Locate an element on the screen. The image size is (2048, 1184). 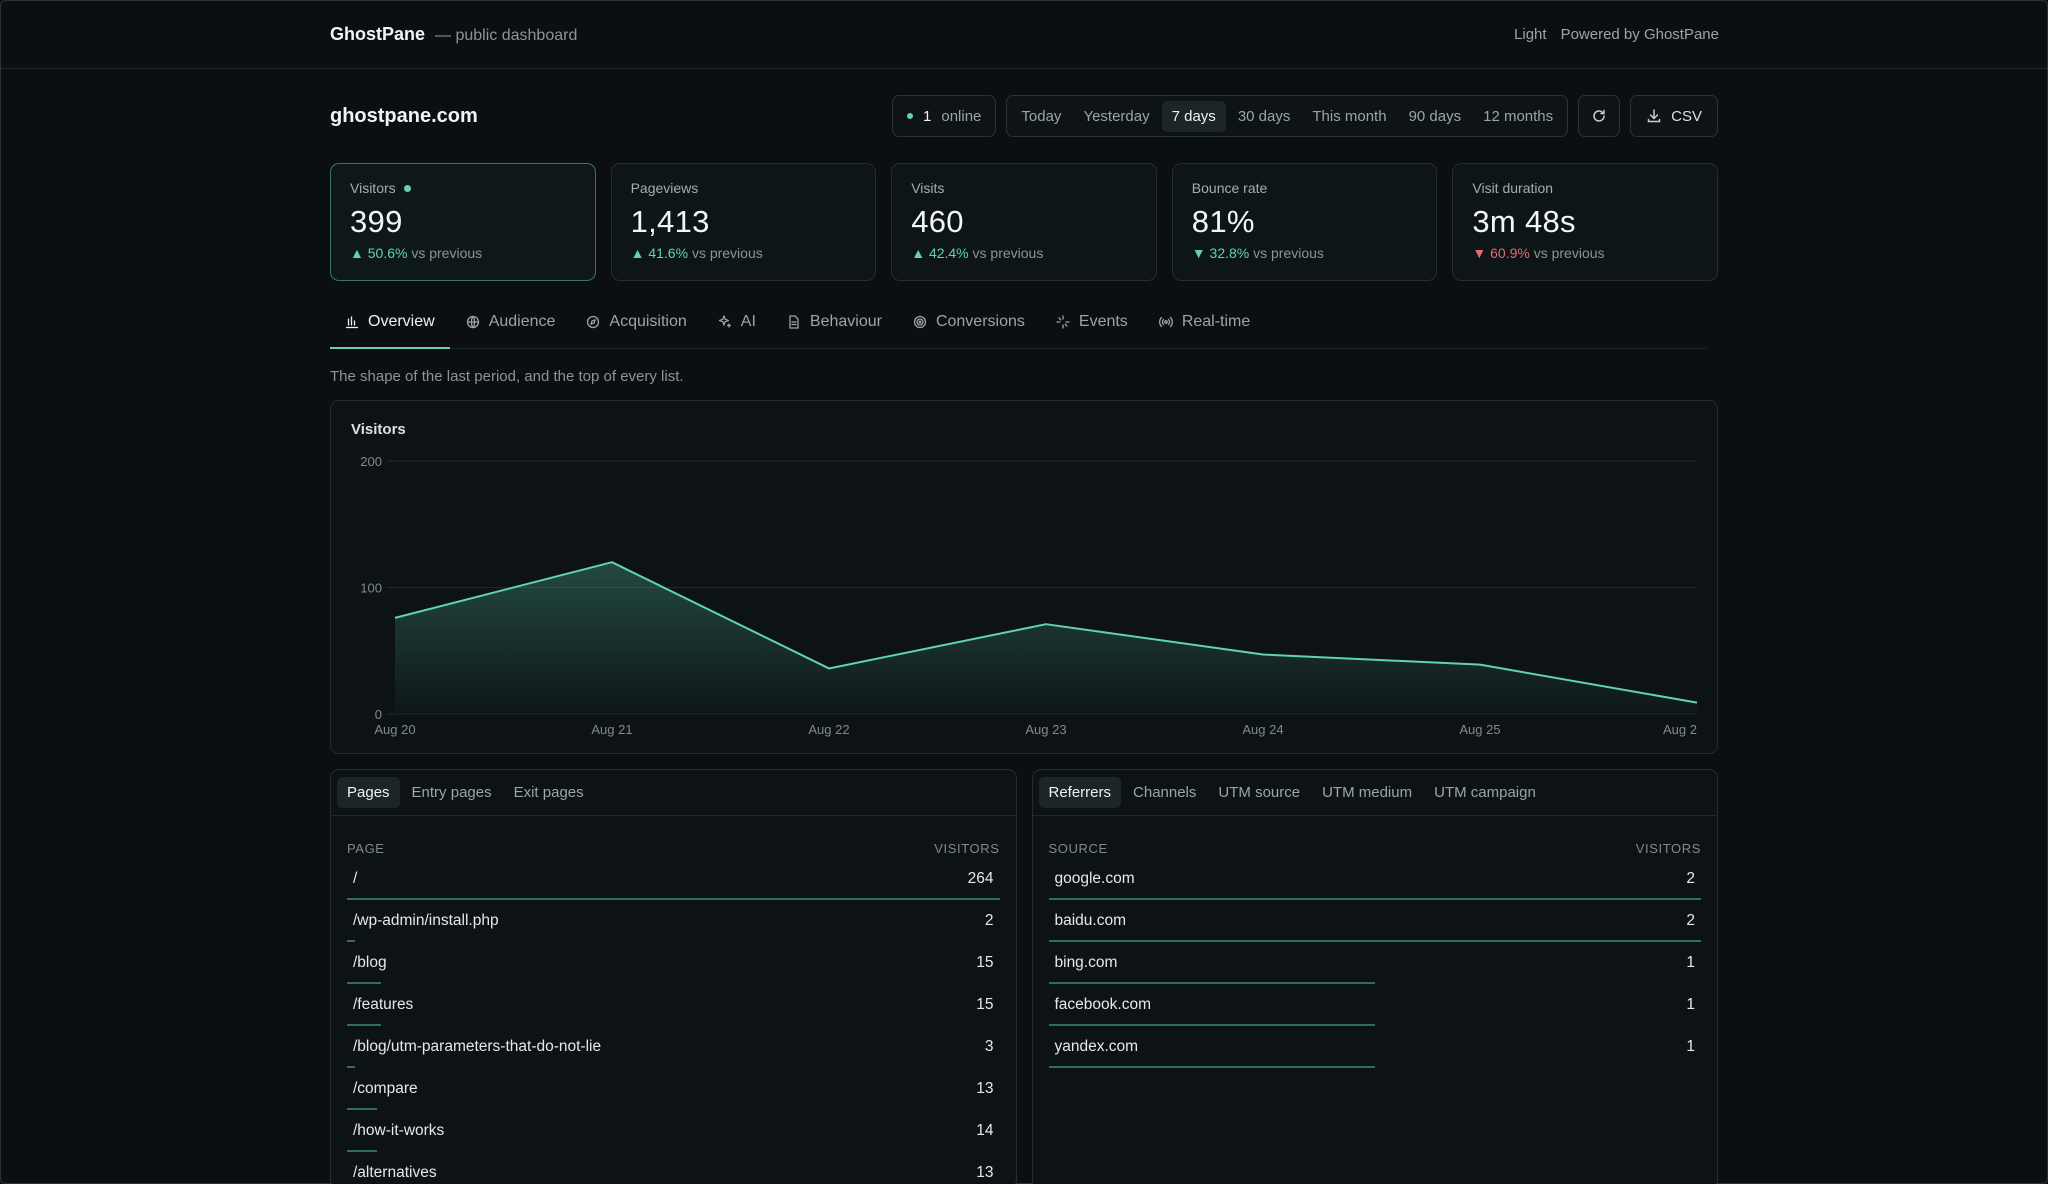
globe-icon is located at coordinates (472, 322).